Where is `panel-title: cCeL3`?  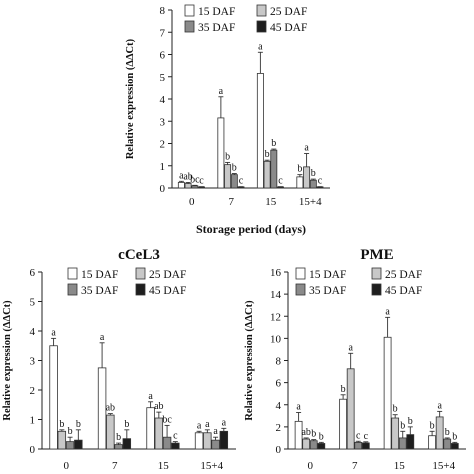 panel-title: cCeL3 is located at coordinates (139, 255).